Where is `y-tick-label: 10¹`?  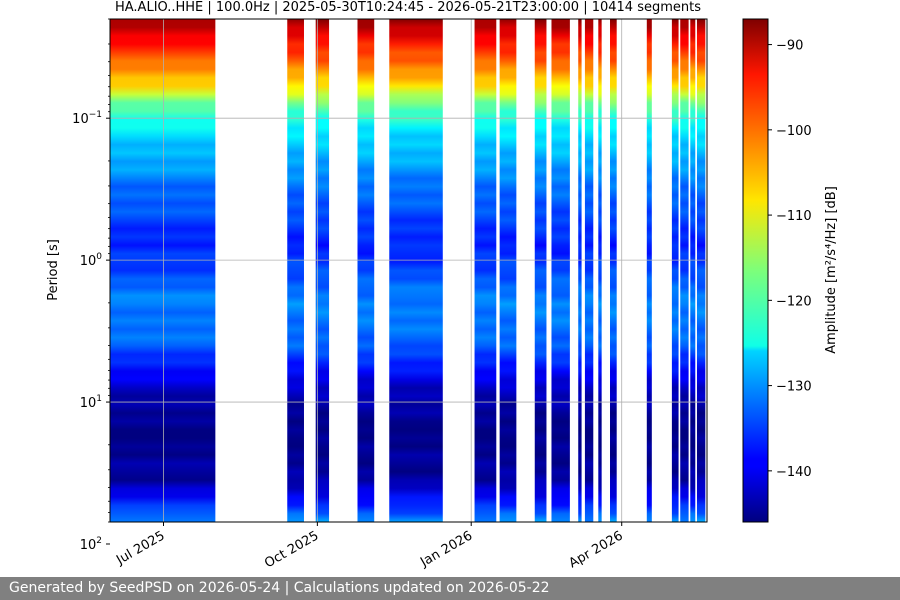 y-tick-label: 10¹ is located at coordinates (91, 402).